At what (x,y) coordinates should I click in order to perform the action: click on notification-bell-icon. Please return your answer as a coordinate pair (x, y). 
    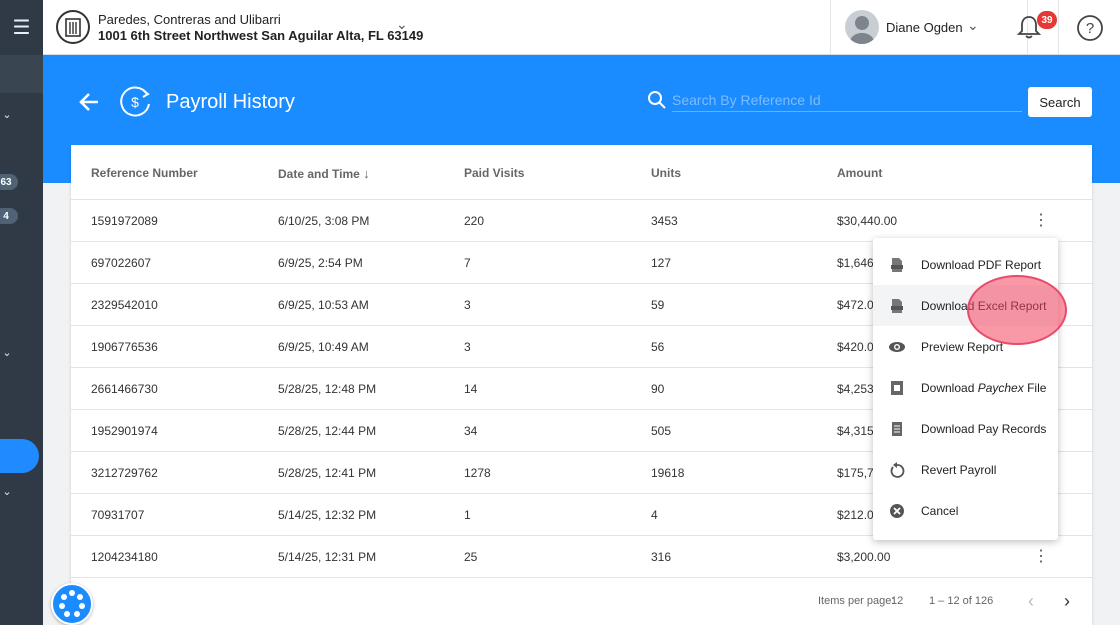
    Looking at the image, I should click on (1029, 27).